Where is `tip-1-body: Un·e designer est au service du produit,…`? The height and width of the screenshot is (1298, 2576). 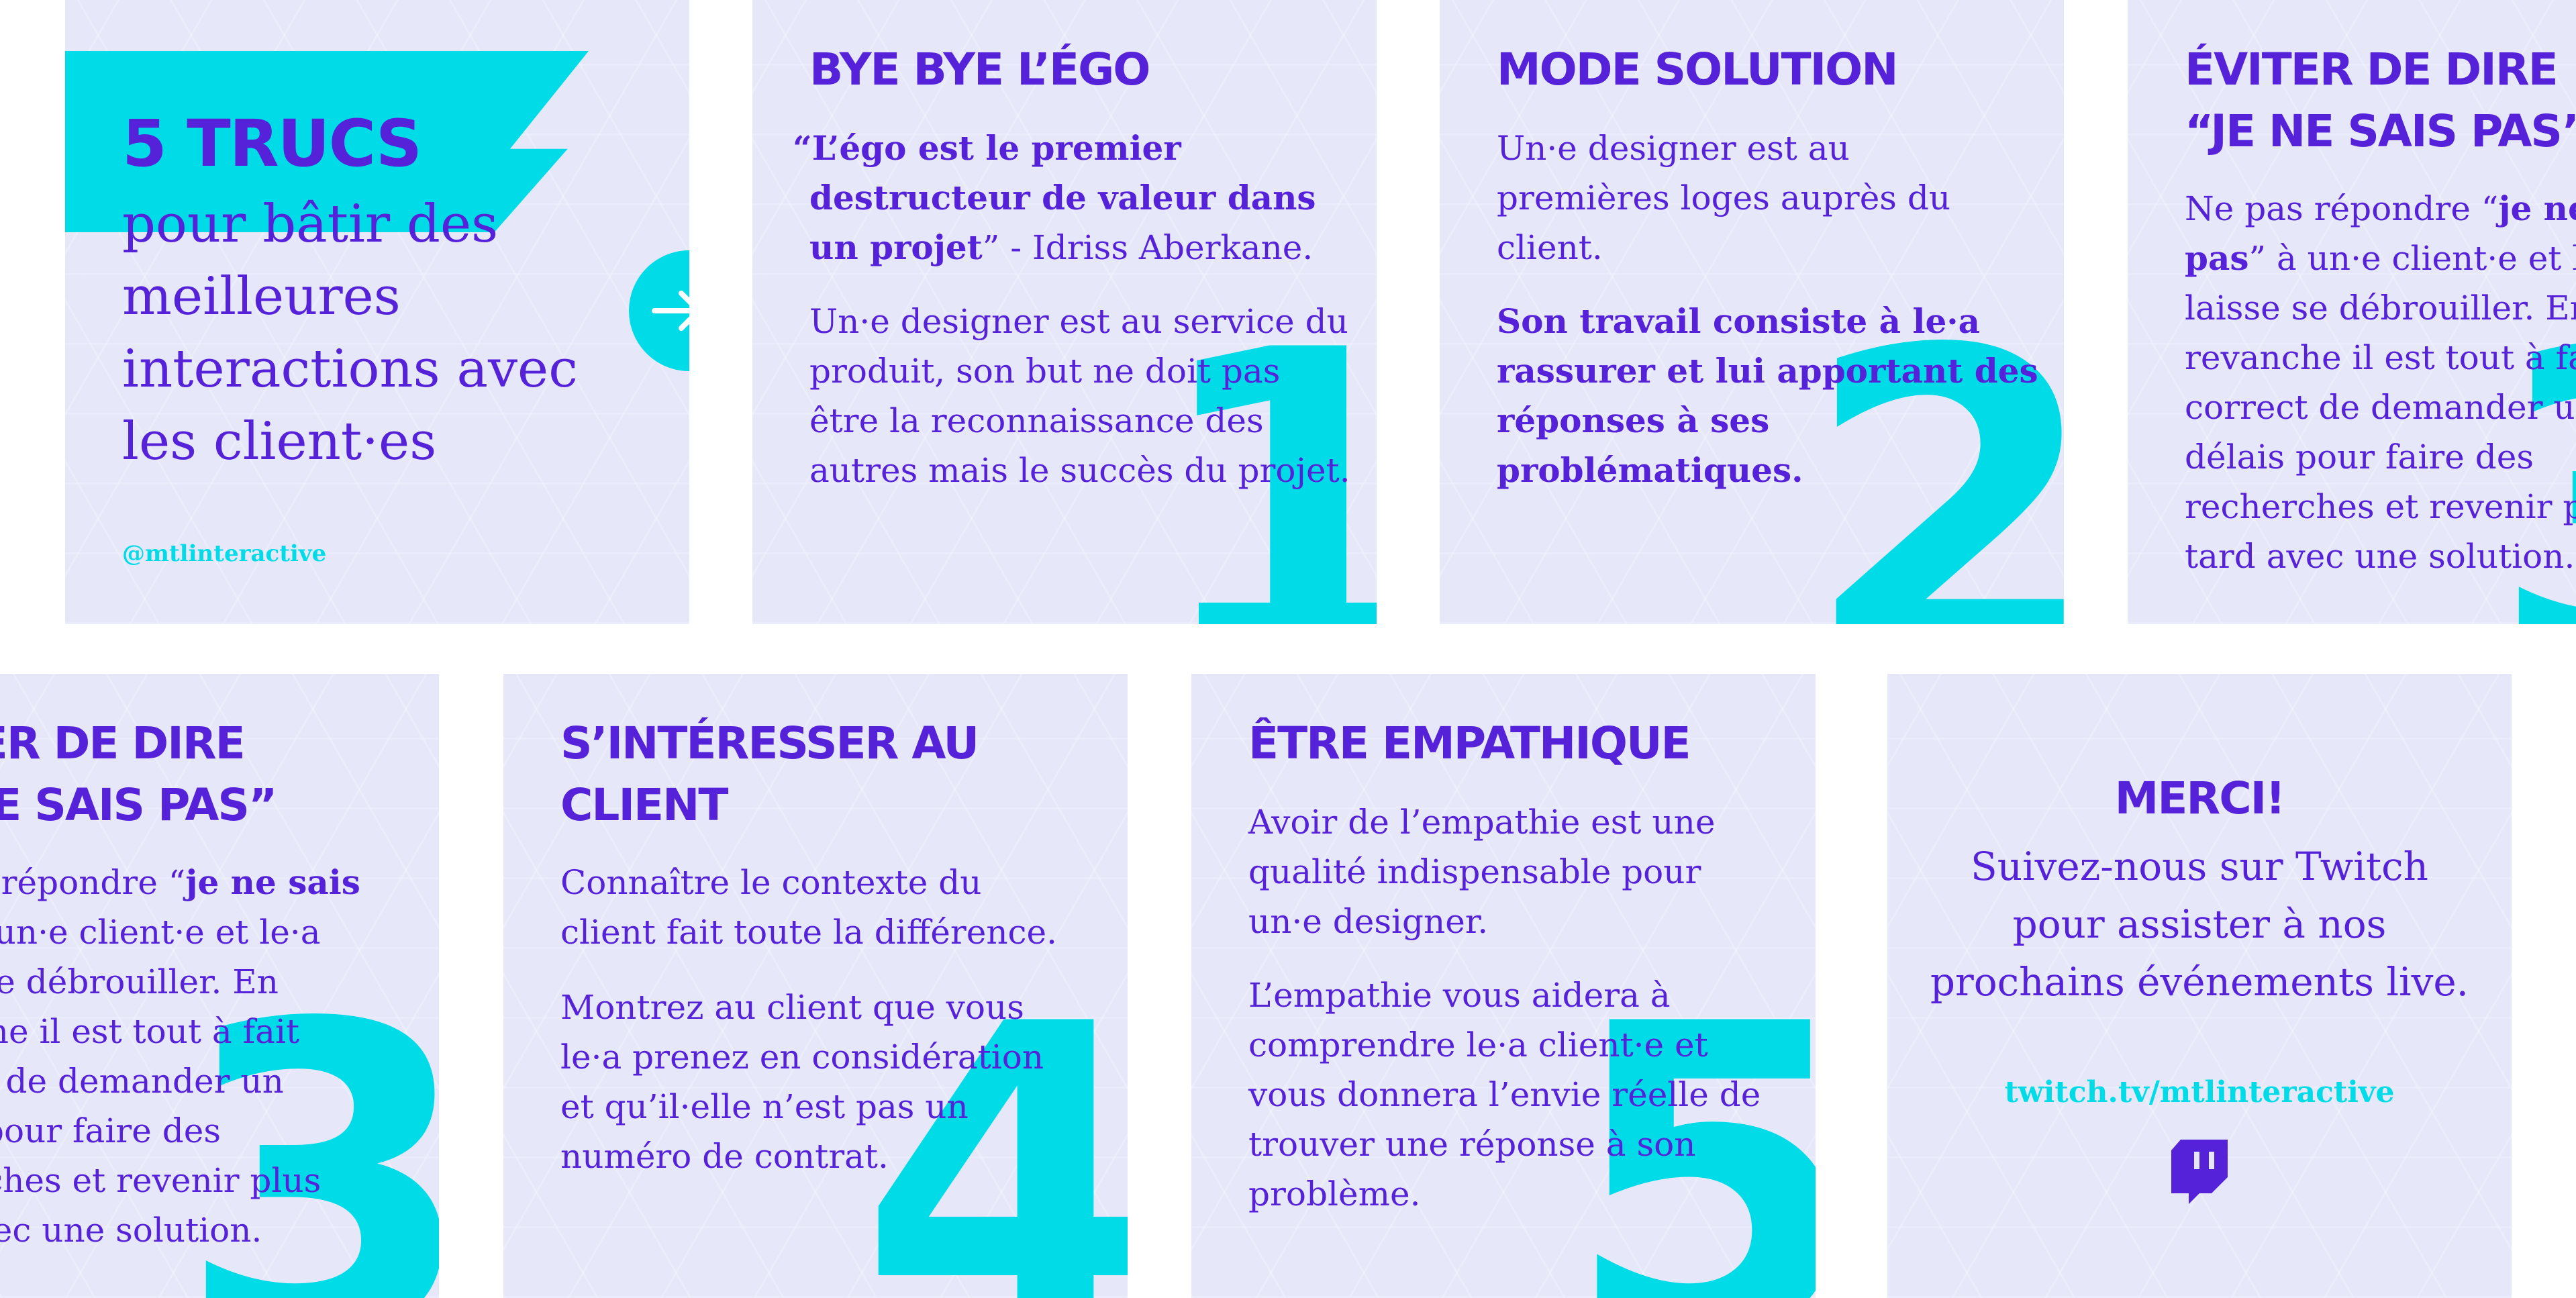
tip-1-body: Un·e designer est au service du produit,… is located at coordinates (1079, 396).